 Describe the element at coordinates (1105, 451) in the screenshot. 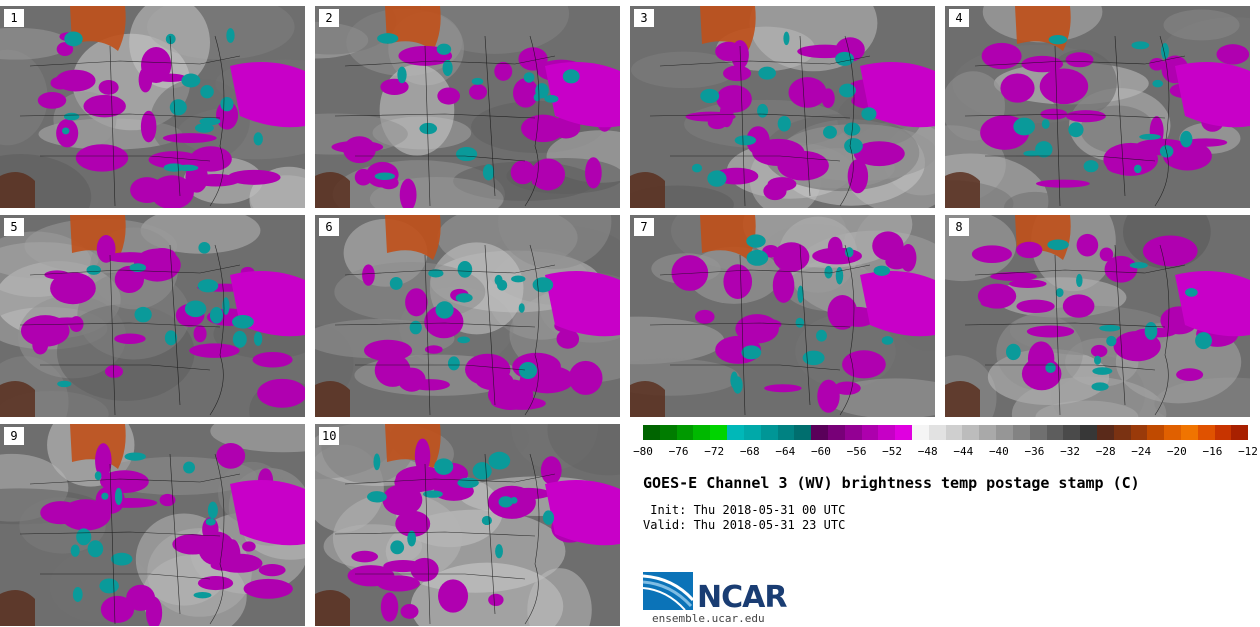

I see `colorbar-tick: −28` at that location.